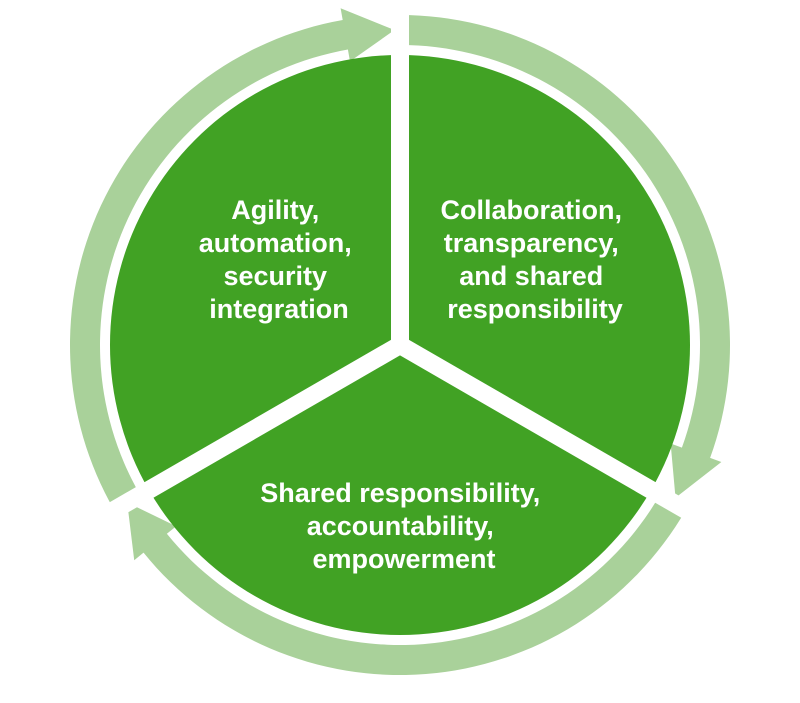  I want to click on label-top-left-line: integration, so click(279, 309).